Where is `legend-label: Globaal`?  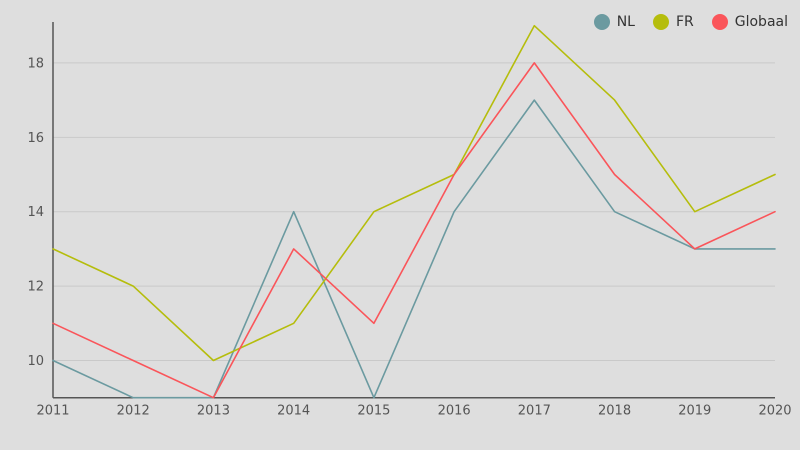
legend-label: Globaal is located at coordinates (761, 22).